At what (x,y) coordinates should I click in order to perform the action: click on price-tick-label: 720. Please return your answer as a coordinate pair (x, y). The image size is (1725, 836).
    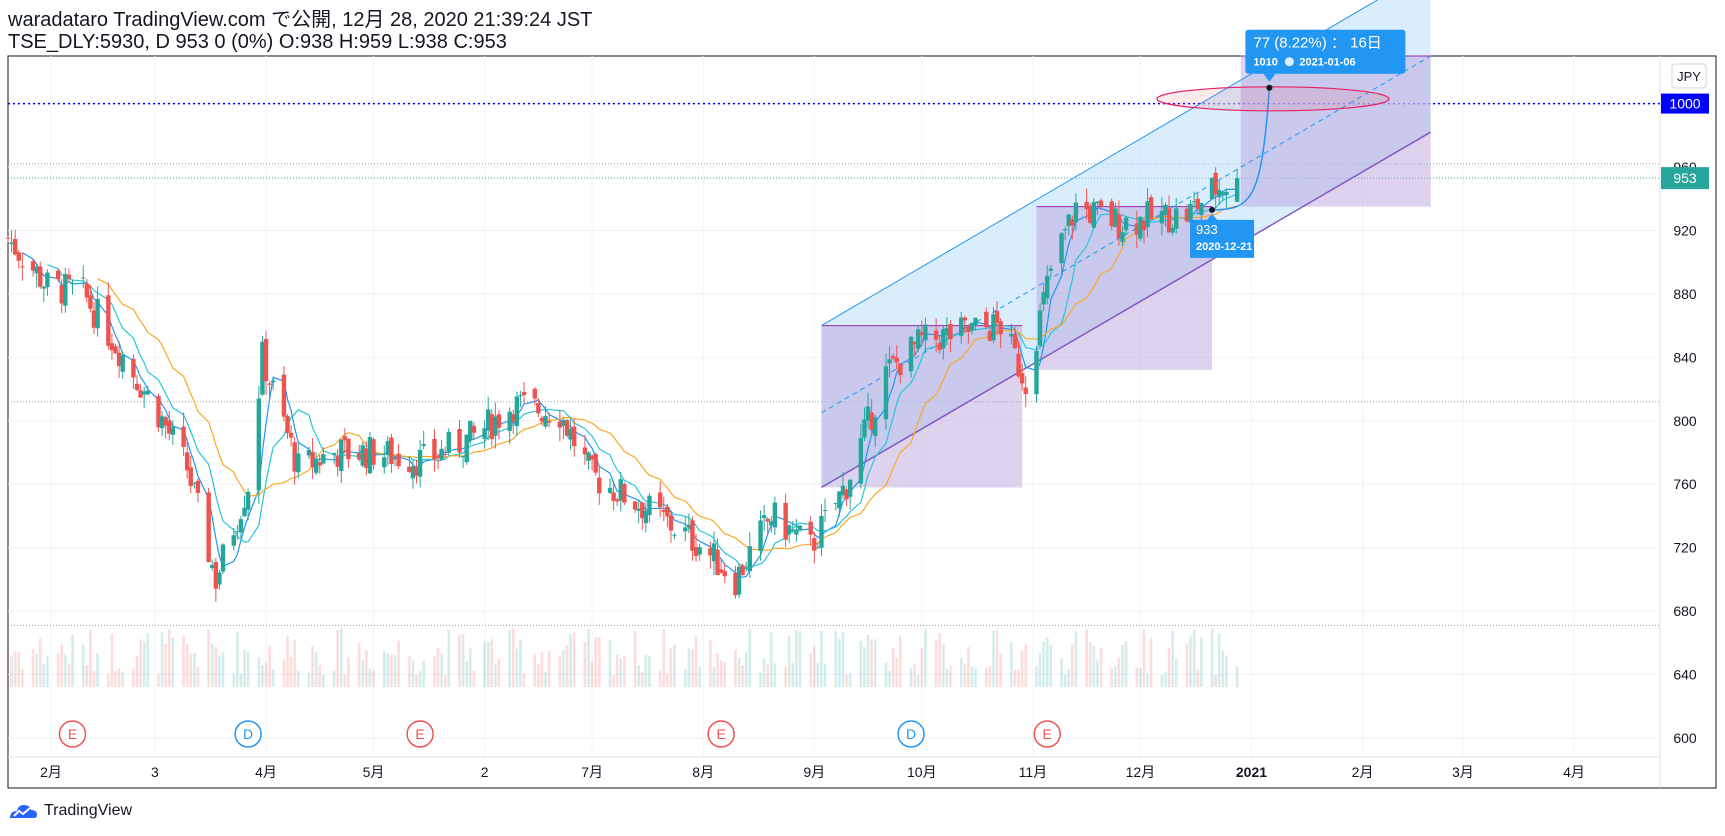
    Looking at the image, I should click on (1685, 548).